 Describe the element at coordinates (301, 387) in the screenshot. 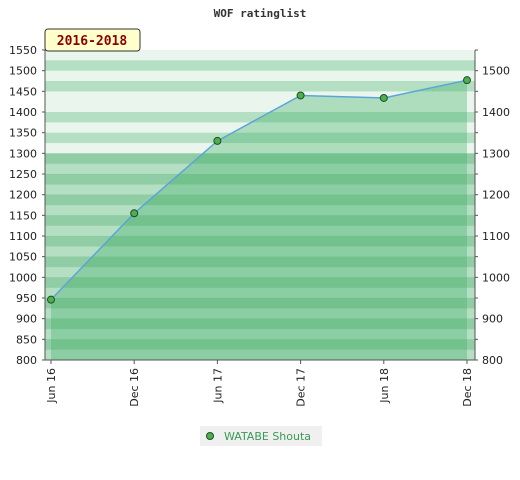

I see `x-tick-label: Dec 17` at that location.